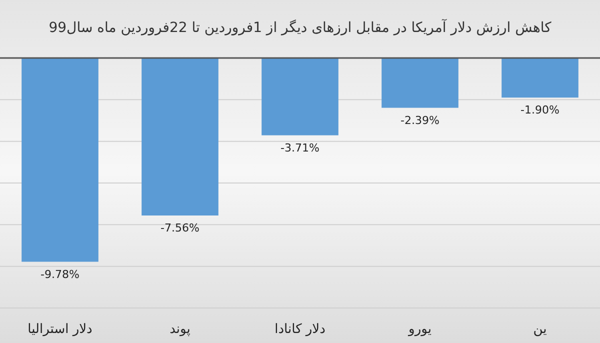 The image size is (600, 343). What do you see at coordinates (60, 329) in the screenshot?
I see `x-tick-label: دلار استرالیا` at bounding box center [60, 329].